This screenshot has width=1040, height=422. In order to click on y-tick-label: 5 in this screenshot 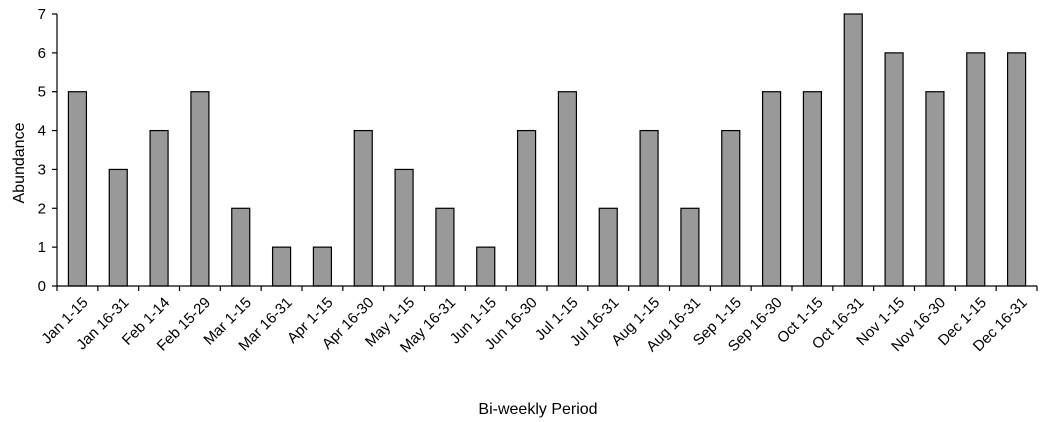, I will do `click(42, 92)`.